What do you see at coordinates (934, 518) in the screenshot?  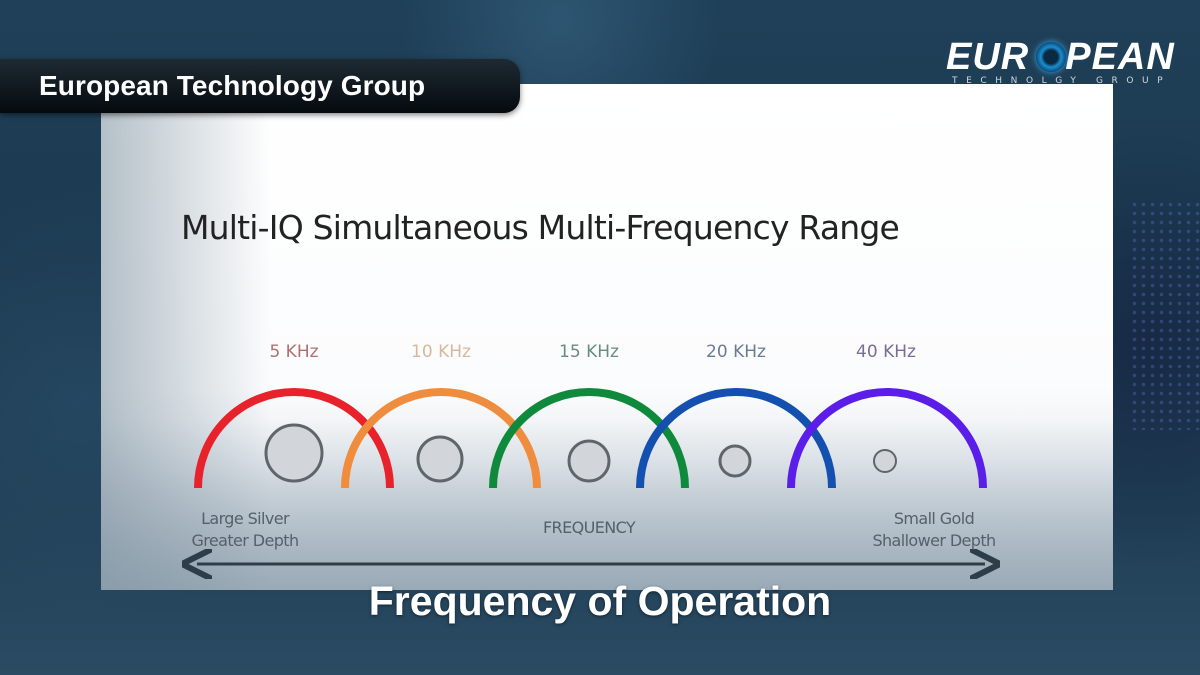 I see `right-label-line1: Small Gold` at bounding box center [934, 518].